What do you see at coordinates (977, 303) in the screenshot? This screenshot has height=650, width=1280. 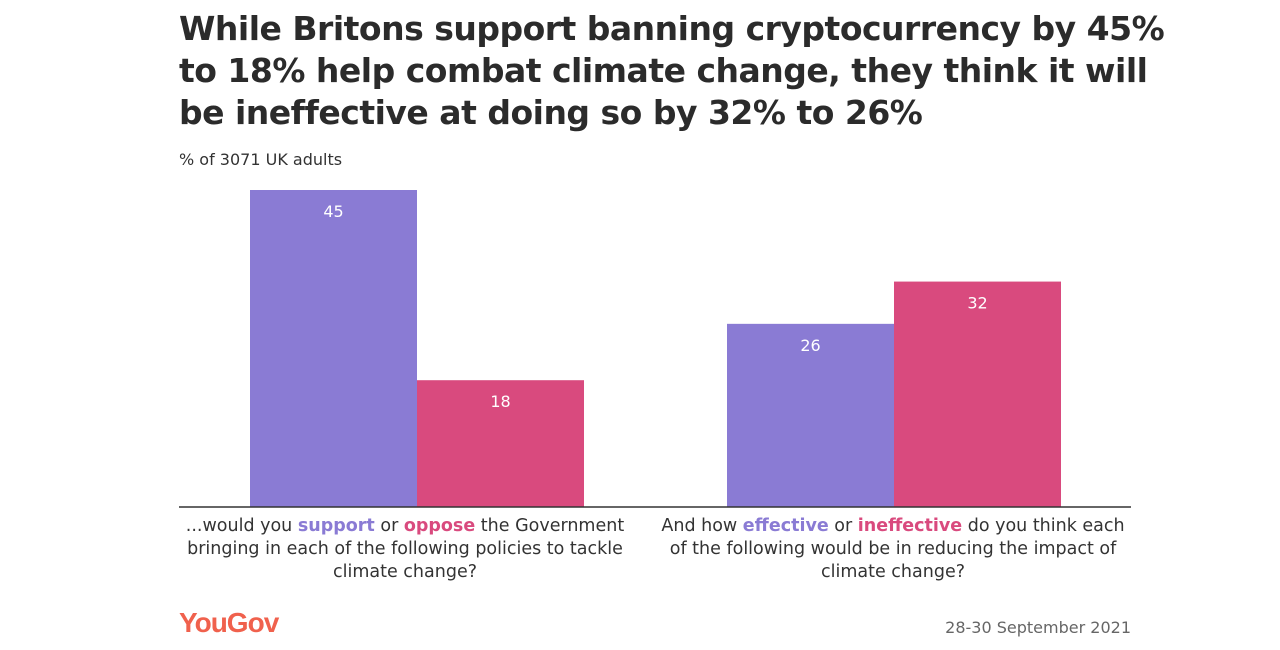 I see `data-label: 32` at bounding box center [977, 303].